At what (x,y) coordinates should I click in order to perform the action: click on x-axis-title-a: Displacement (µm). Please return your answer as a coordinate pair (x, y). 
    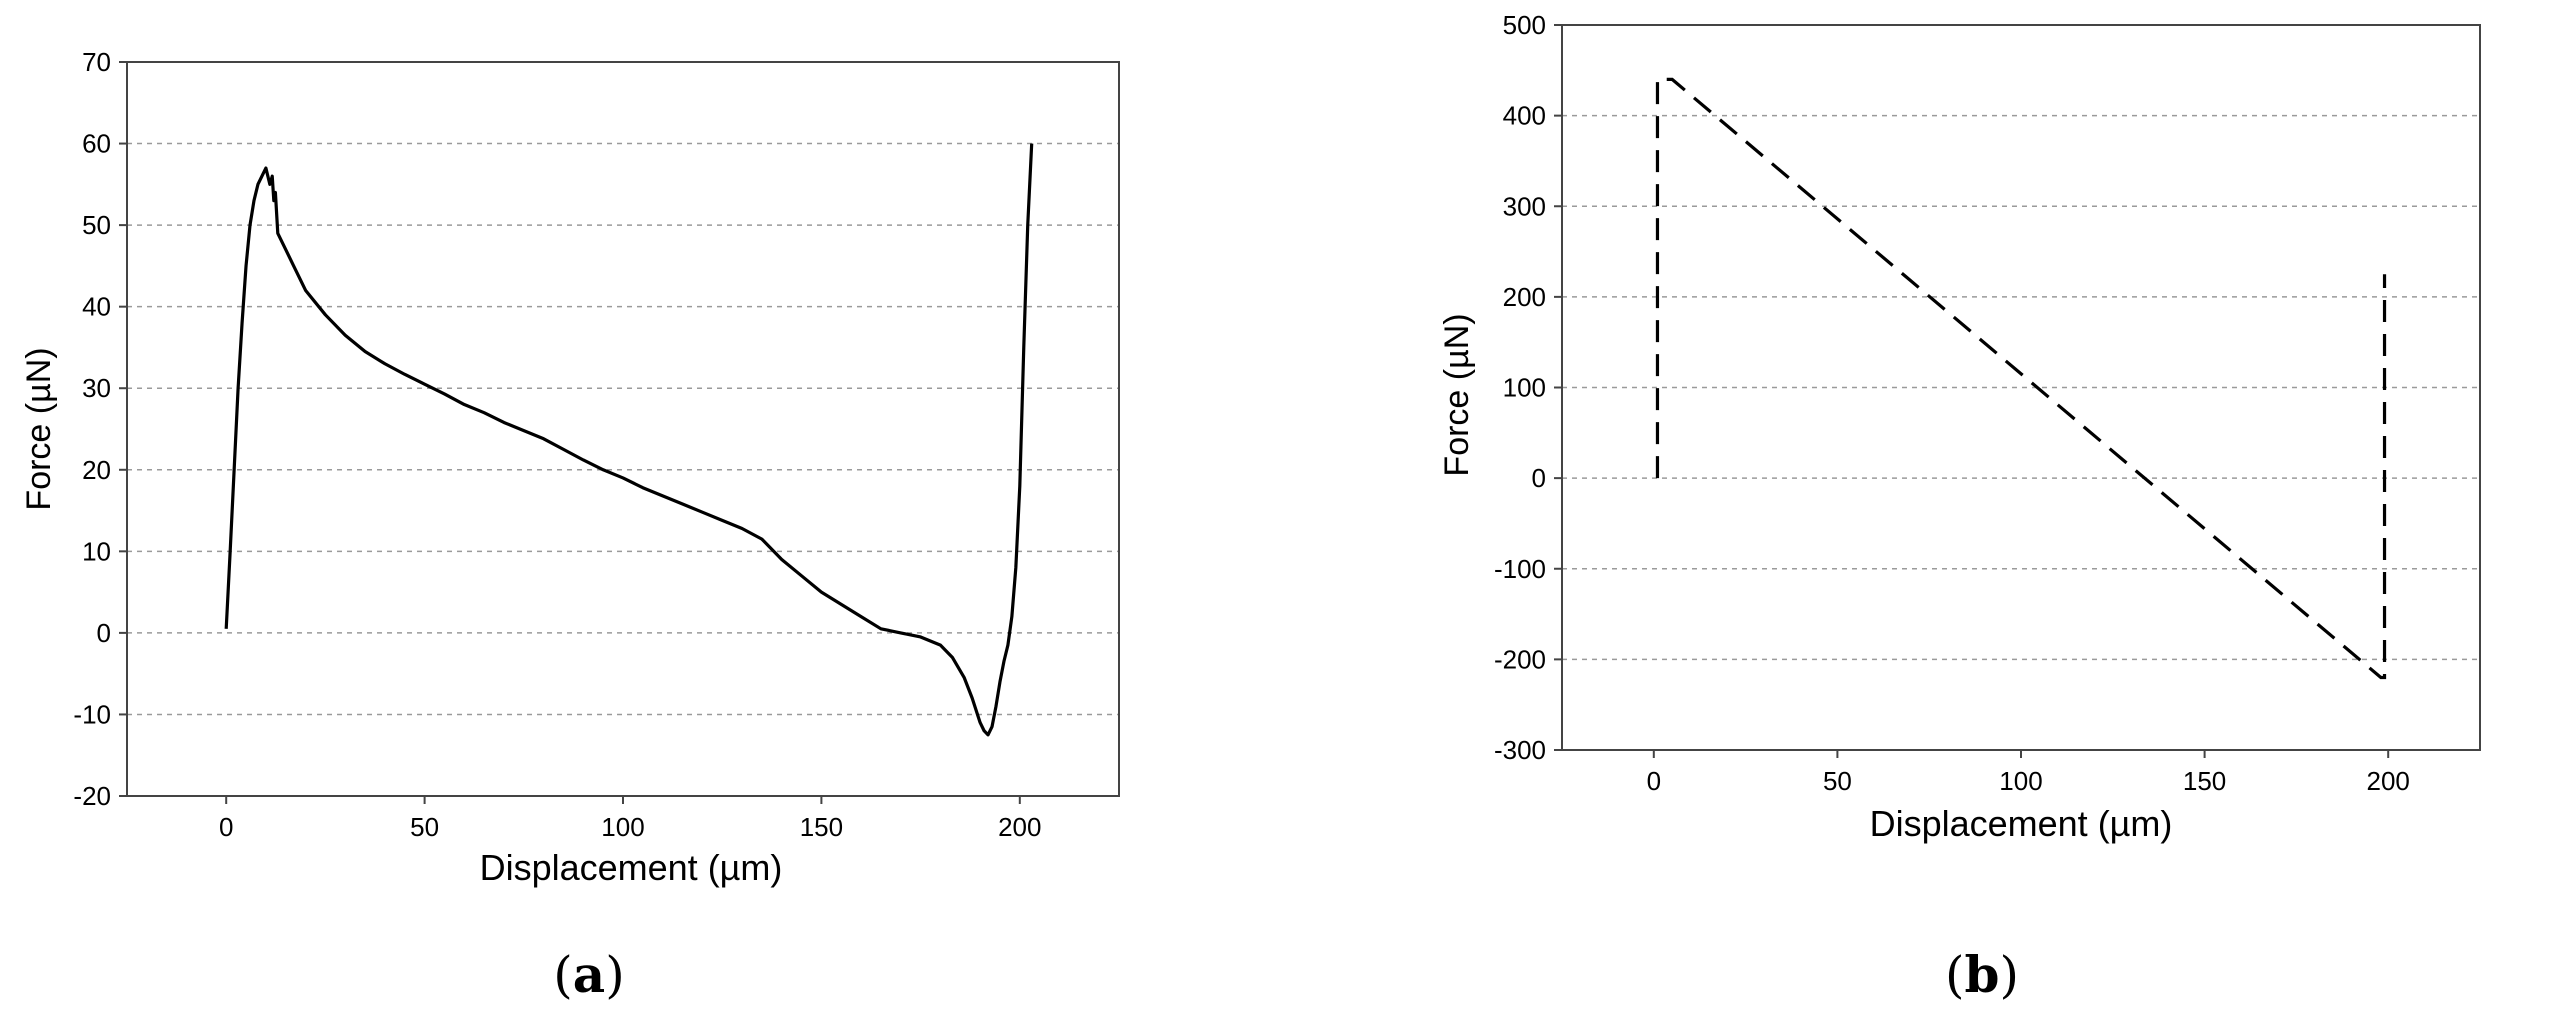
    Looking at the image, I should click on (631, 867).